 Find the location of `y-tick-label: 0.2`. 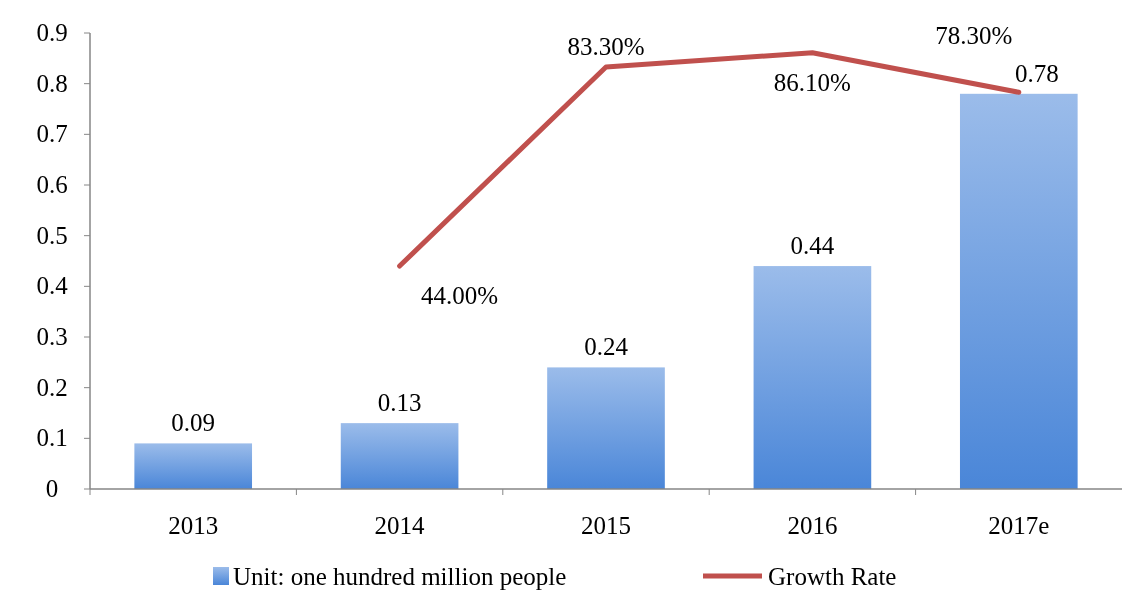

y-tick-label: 0.2 is located at coordinates (52, 387).